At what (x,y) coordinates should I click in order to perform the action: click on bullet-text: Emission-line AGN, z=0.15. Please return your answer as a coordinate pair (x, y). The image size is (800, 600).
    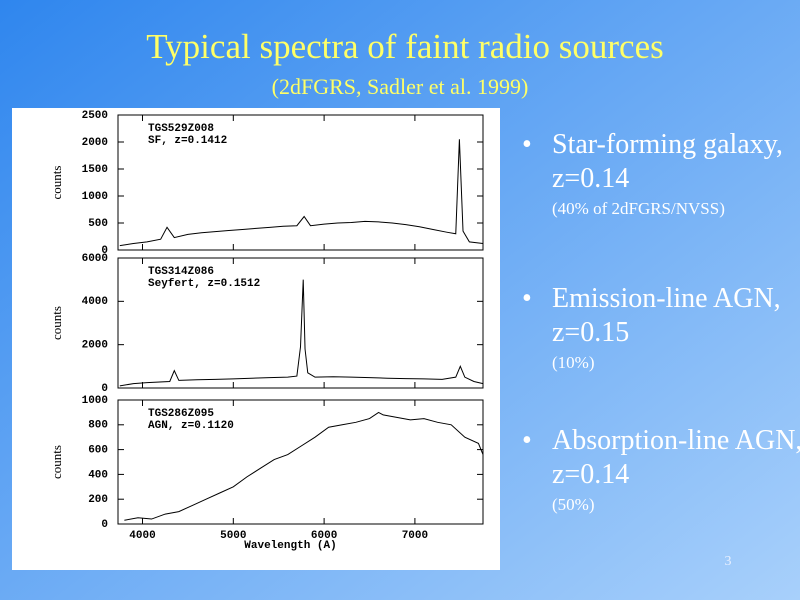
    Looking at the image, I should click on (666, 315).